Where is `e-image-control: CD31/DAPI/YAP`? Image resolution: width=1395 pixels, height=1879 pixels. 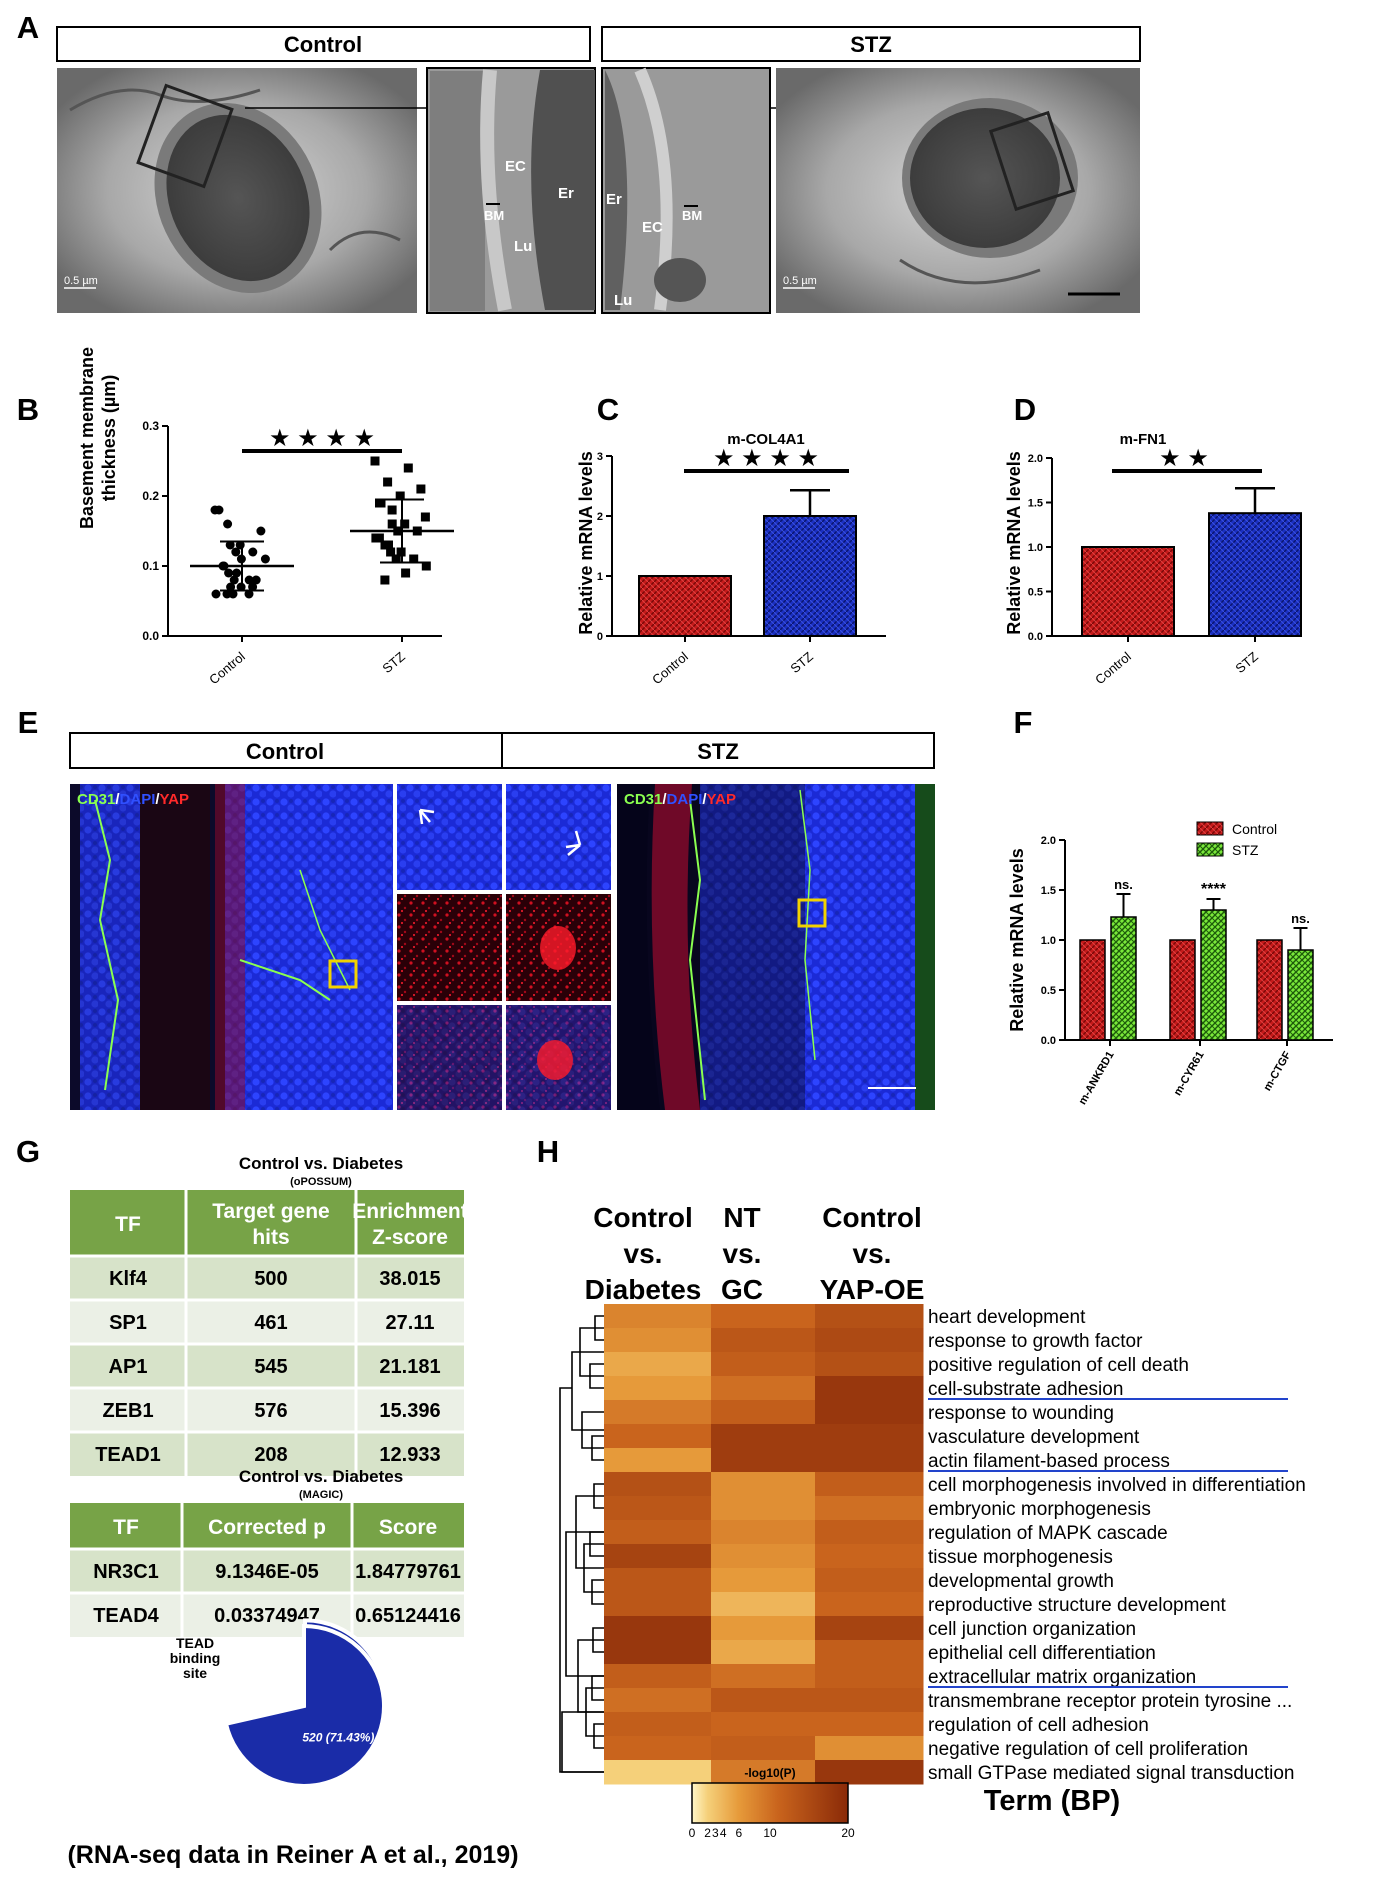
e-image-control: CD31/DAPI/YAP is located at coordinates (231, 947).